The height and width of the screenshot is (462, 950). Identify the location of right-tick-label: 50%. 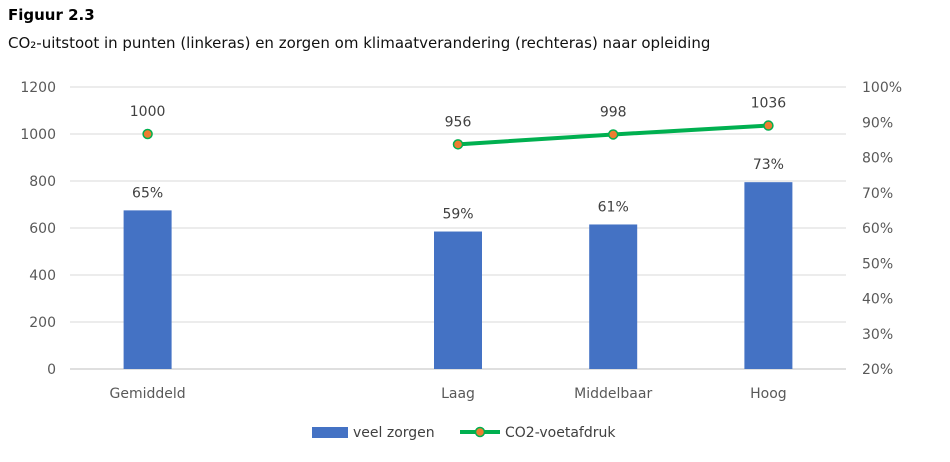
(877, 264).